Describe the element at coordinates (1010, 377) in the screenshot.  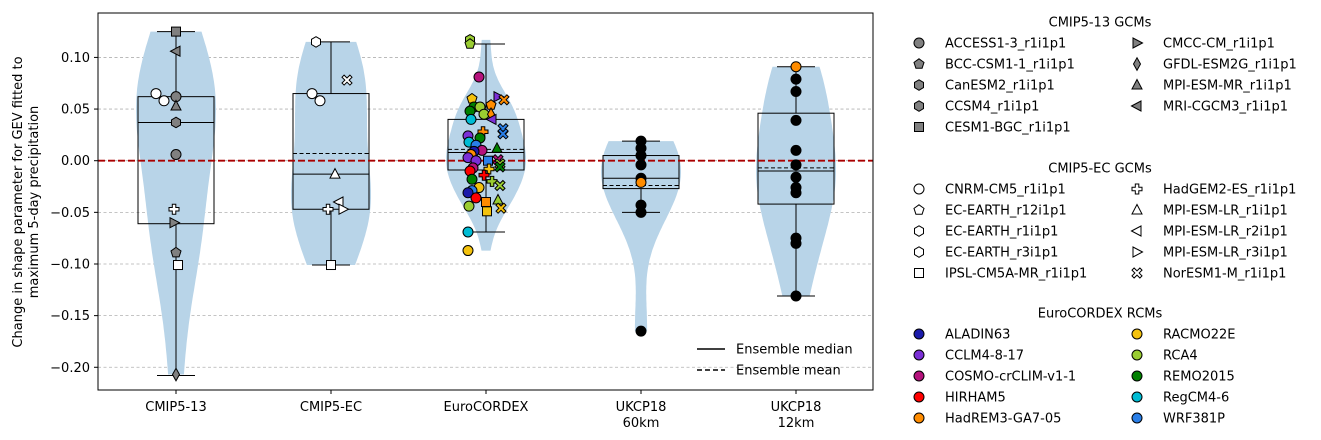
I see `legend-label: COSMO-crCLIM-v1-1` at that location.